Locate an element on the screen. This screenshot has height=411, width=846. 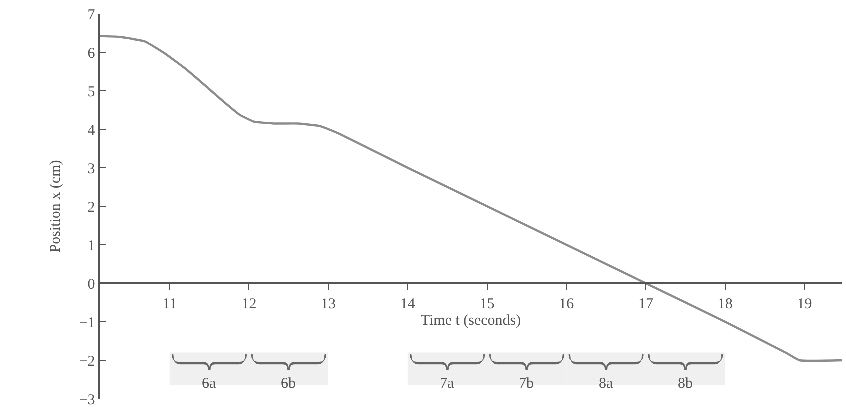
y-axis-title: Position x (cm) is located at coordinates (56, 206).